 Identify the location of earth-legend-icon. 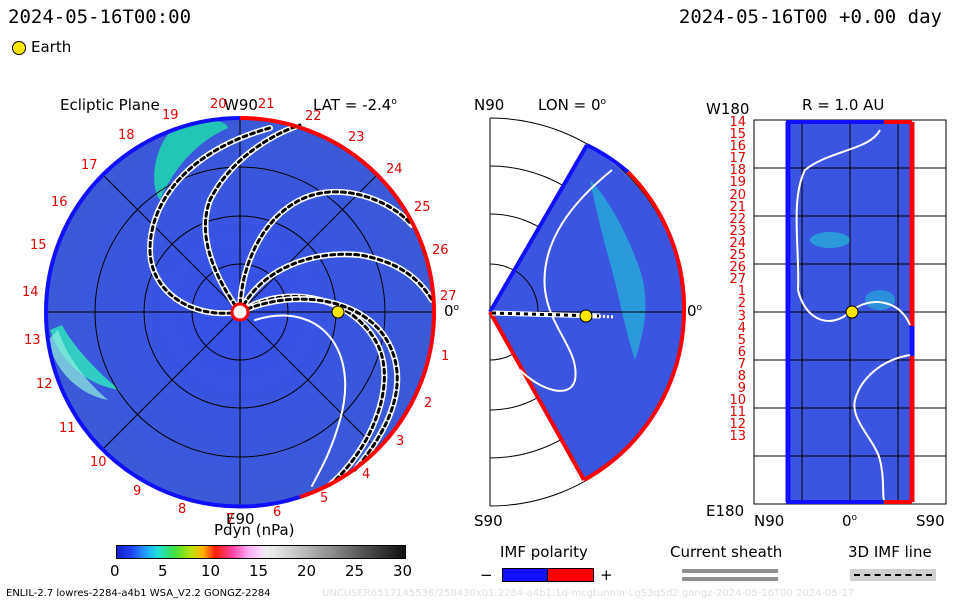
(19, 48).